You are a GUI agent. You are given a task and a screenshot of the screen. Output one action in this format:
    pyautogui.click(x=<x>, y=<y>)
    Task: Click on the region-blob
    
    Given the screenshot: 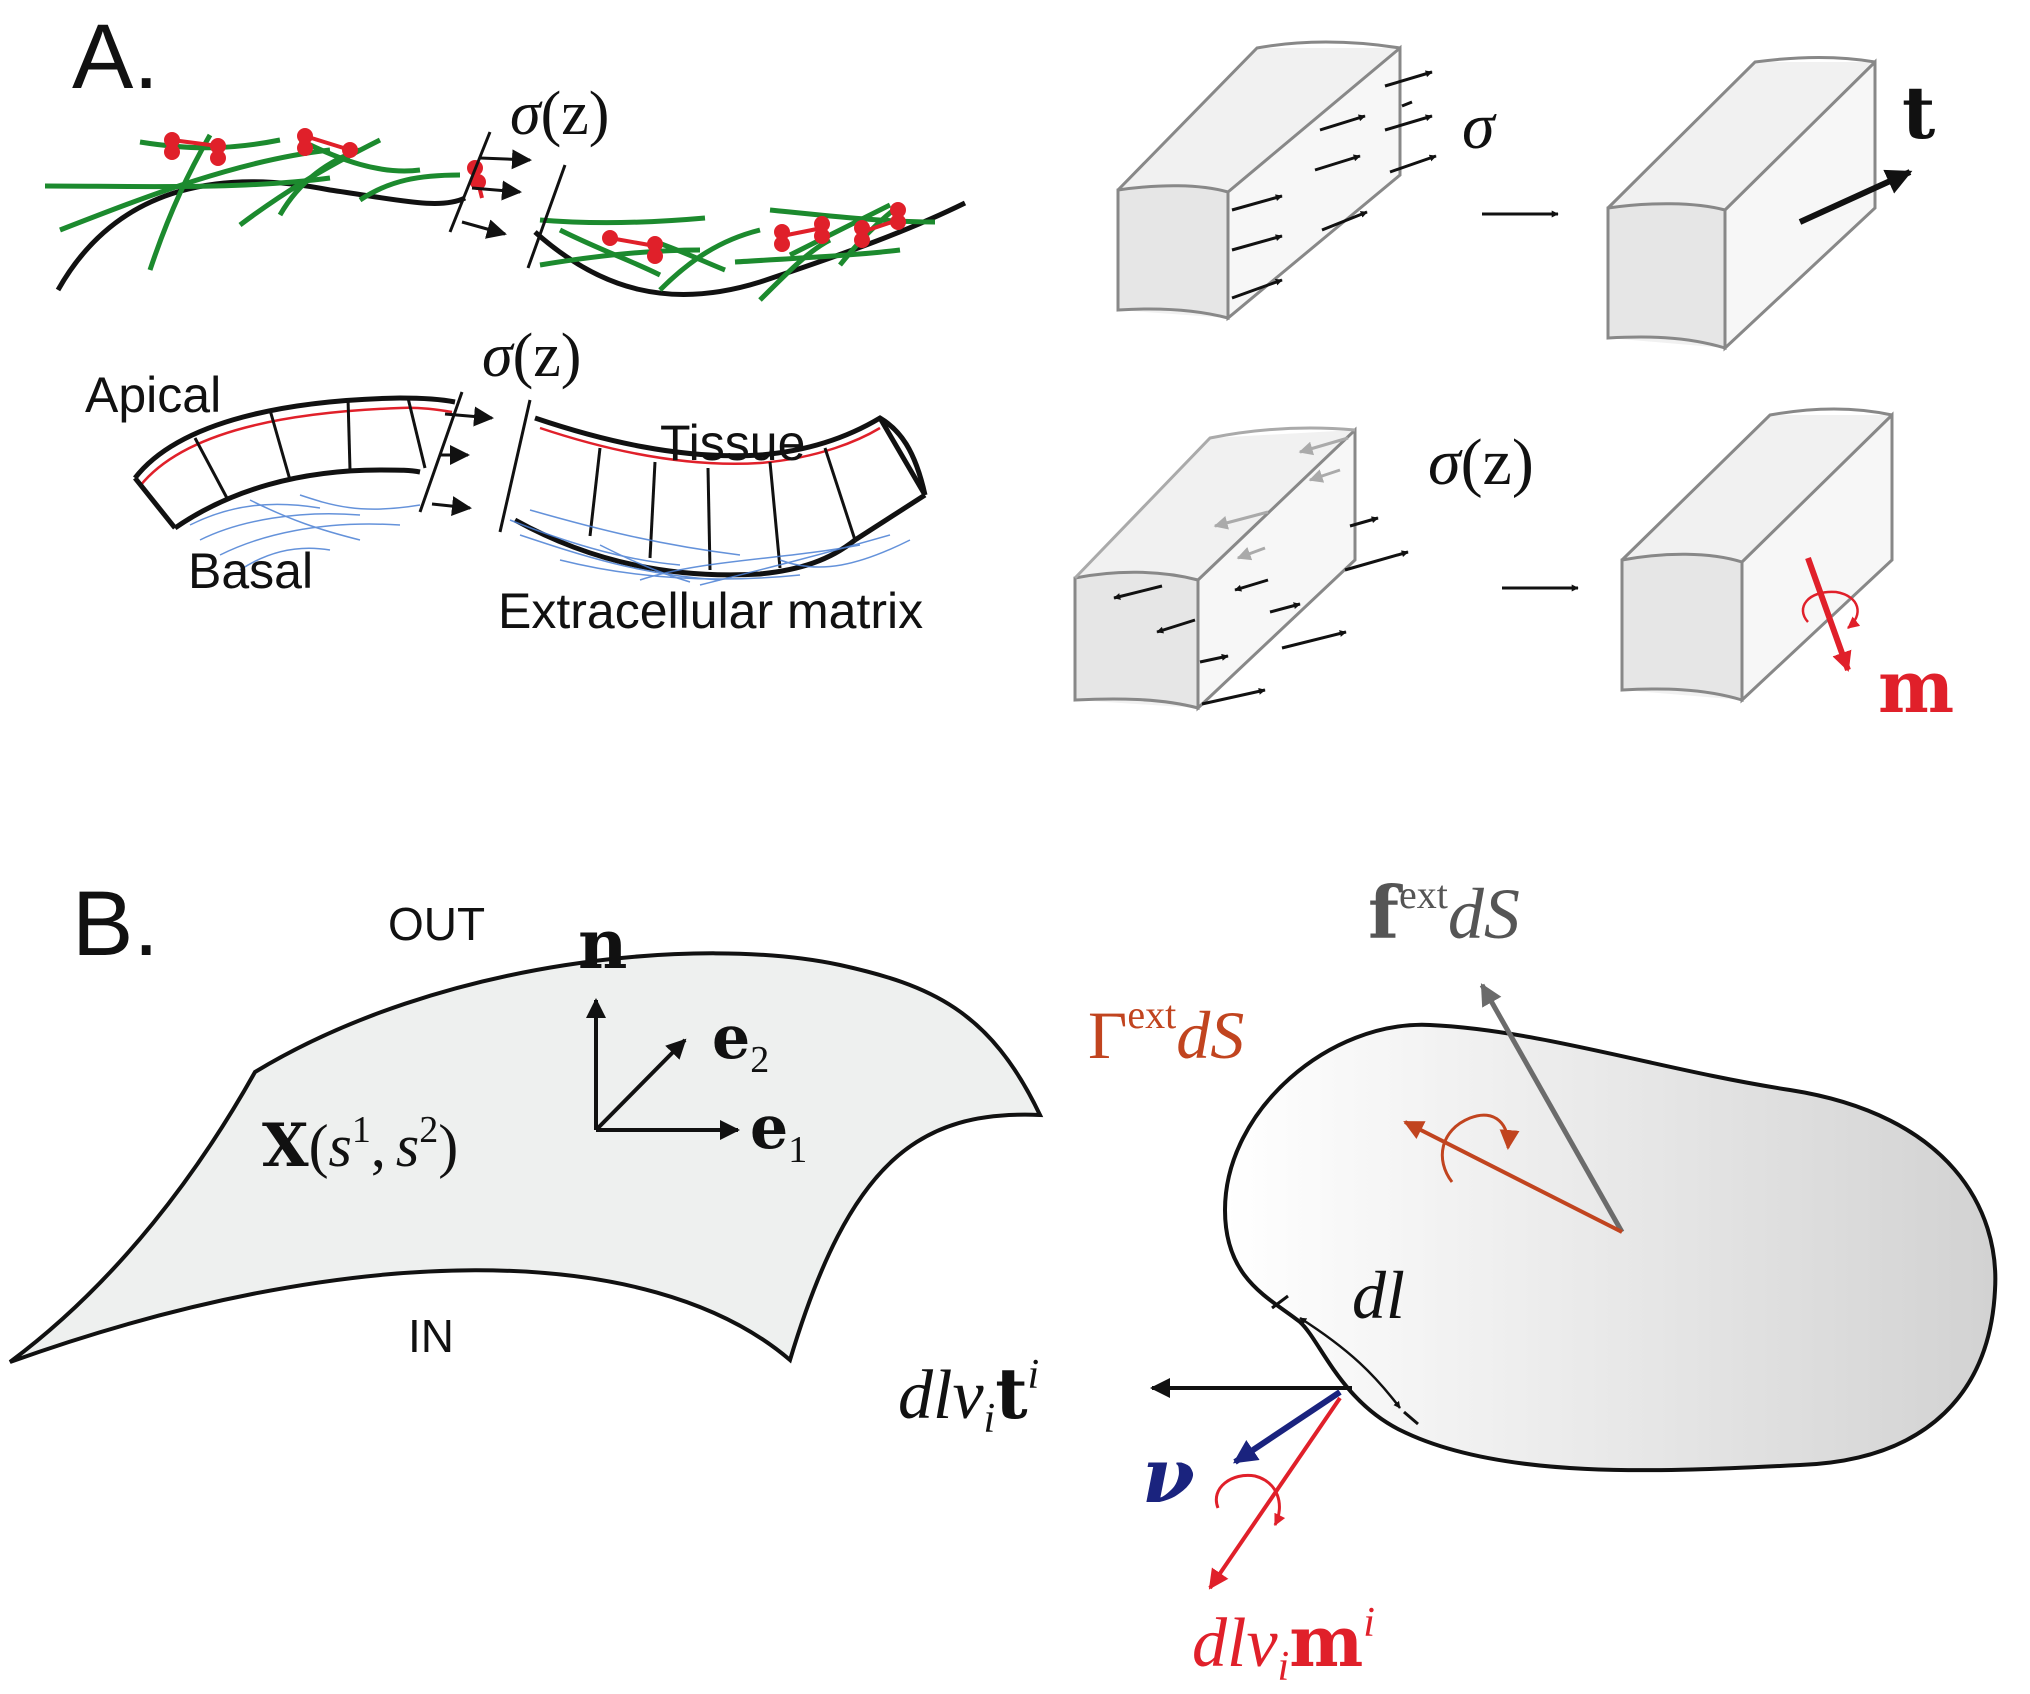 What is the action you would take?
    pyautogui.click(x=1610, y=1247)
    